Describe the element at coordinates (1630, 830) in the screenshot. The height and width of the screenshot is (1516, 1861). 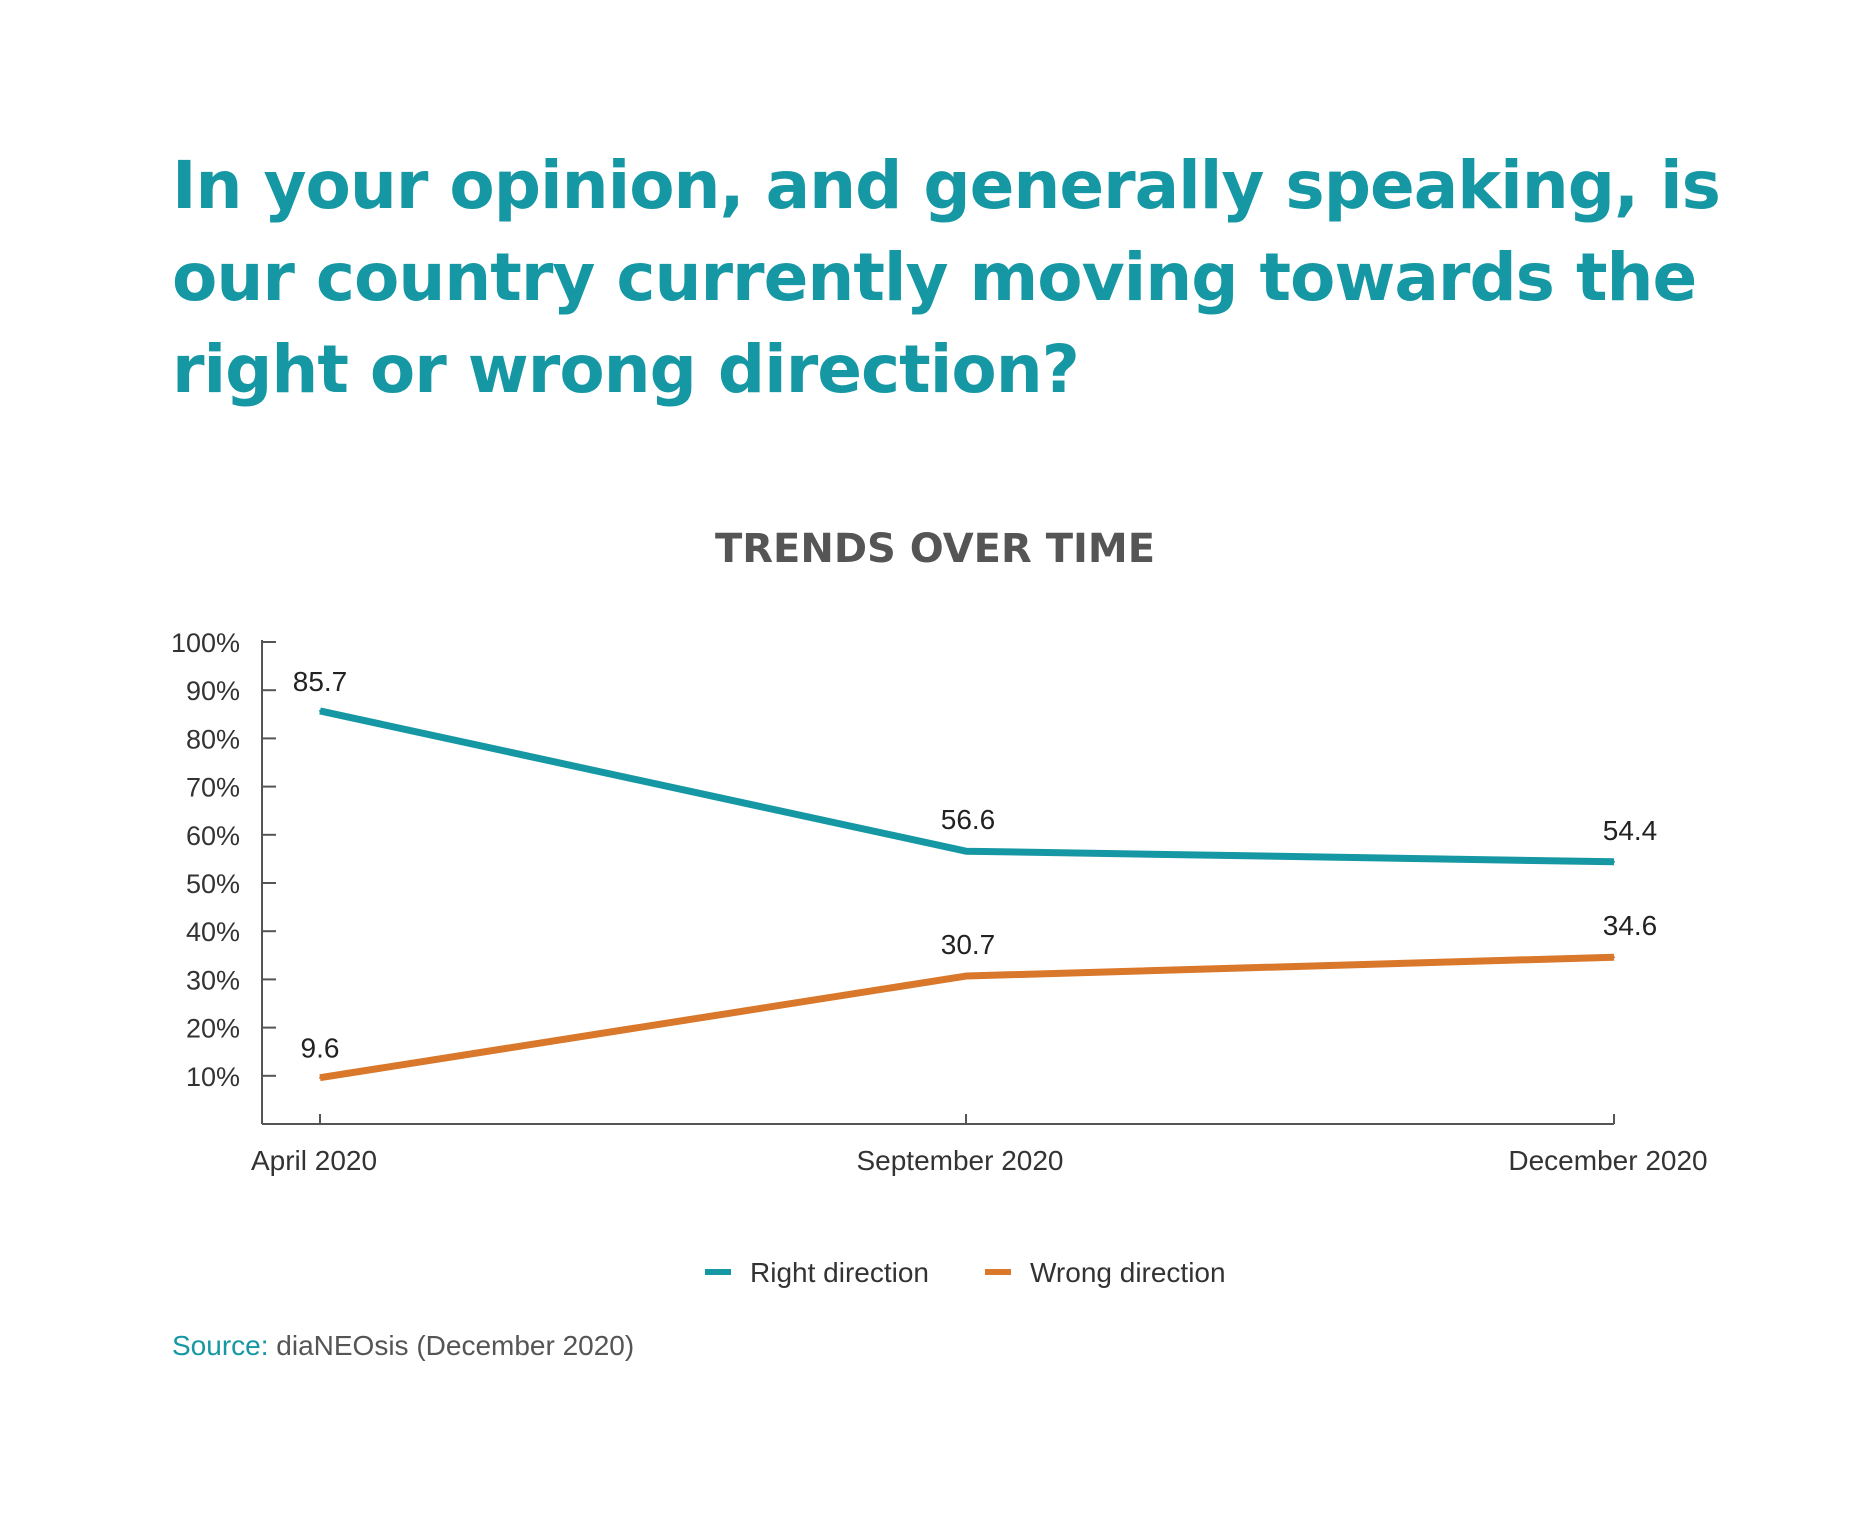
I see `data-label: 54.4` at that location.